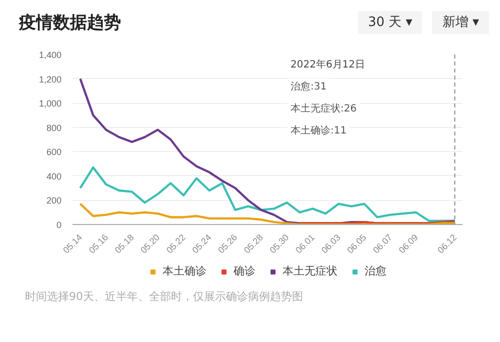  I want to click on text: 新增 ▾, so click(460, 22).